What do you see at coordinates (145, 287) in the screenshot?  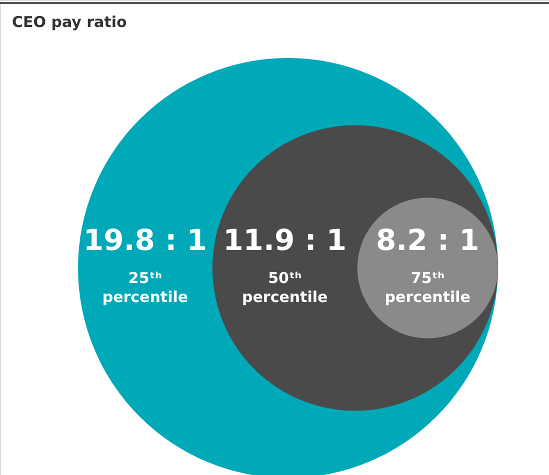 I see `category-label: 25ᵗʰ percentile` at bounding box center [145, 287].